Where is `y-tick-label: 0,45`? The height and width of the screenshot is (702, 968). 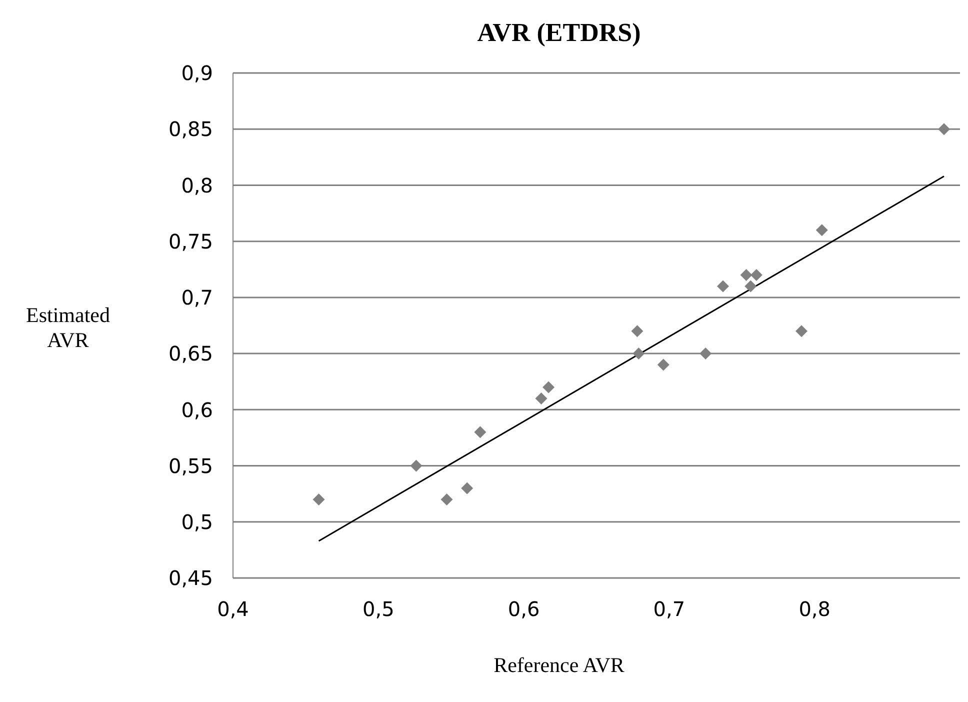
y-tick-label: 0,45 is located at coordinates (190, 578).